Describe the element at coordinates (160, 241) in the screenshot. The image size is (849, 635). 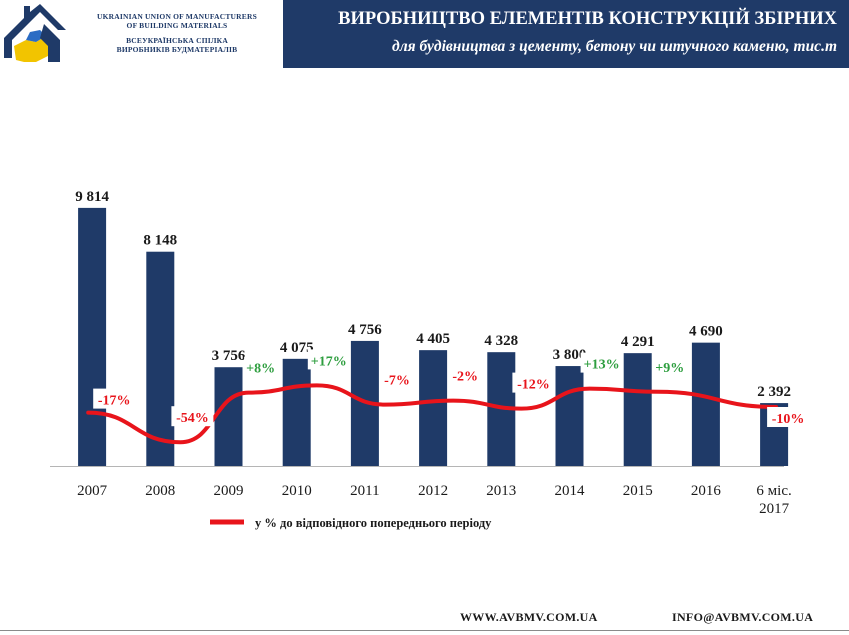
I see `bar-value-label-1: 8 148` at that location.